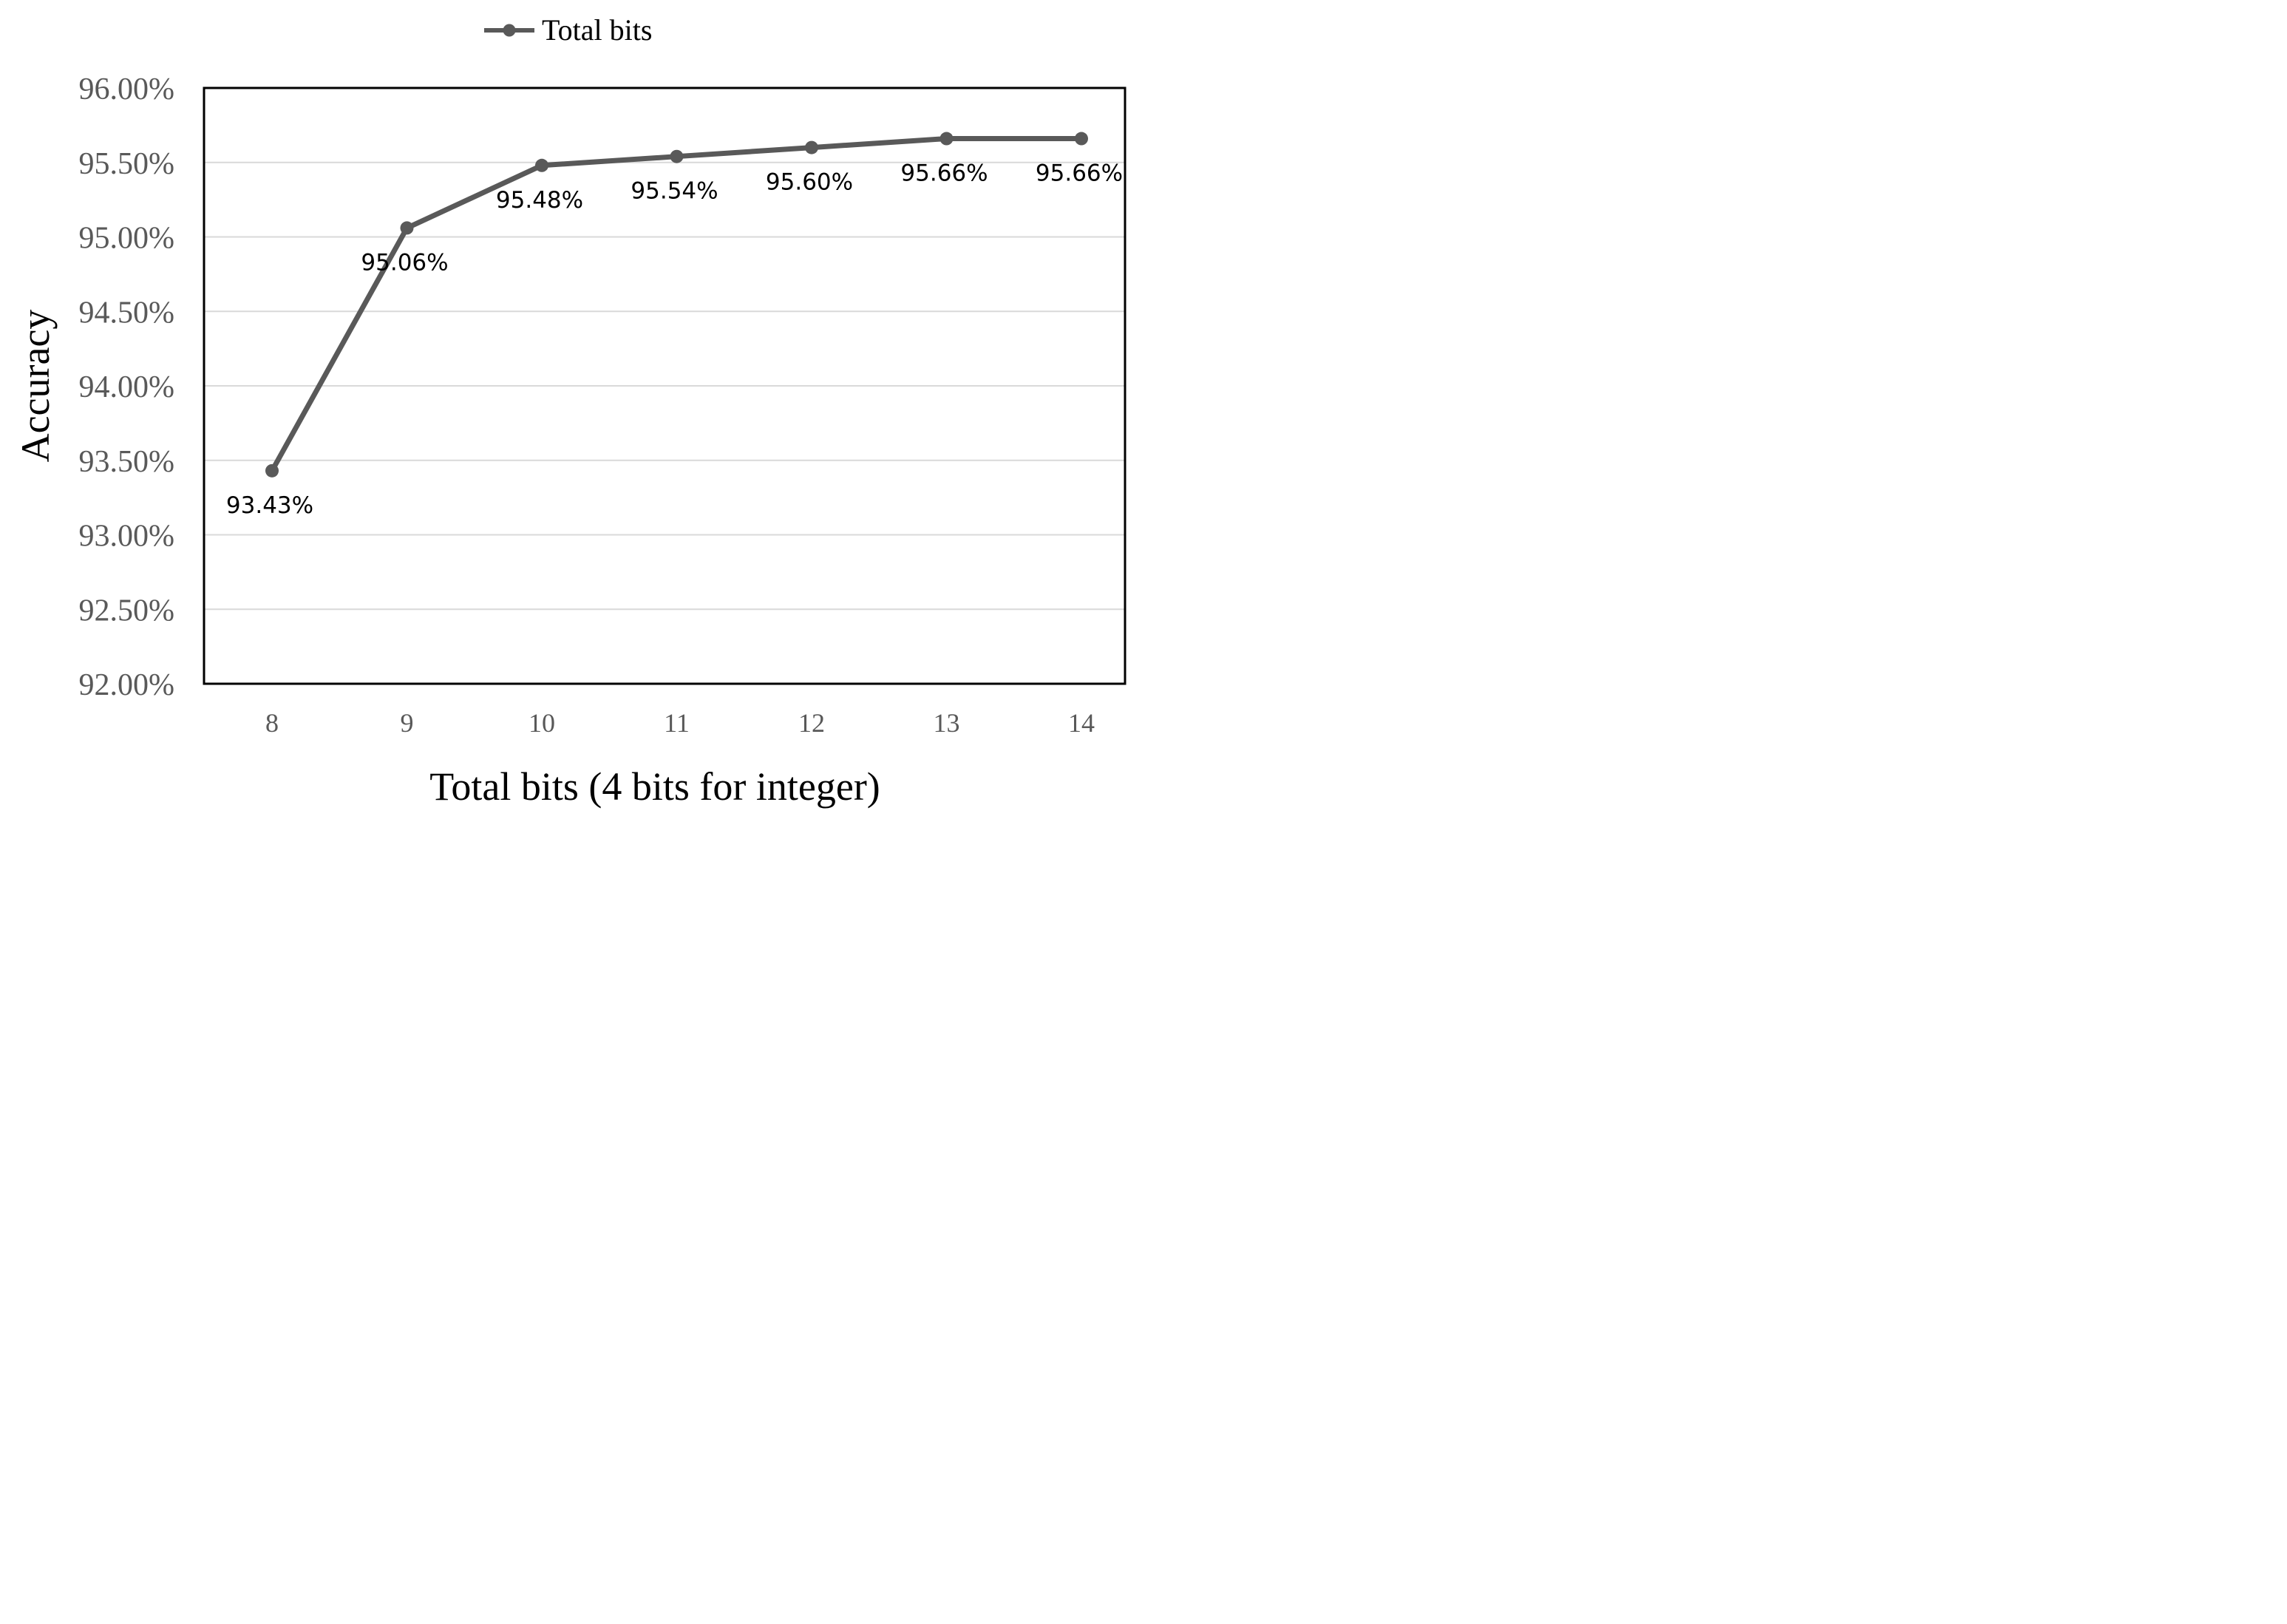 This screenshot has height=1624, width=2287. Describe the element at coordinates (676, 305) in the screenshot. I see `series-total-bits` at that location.